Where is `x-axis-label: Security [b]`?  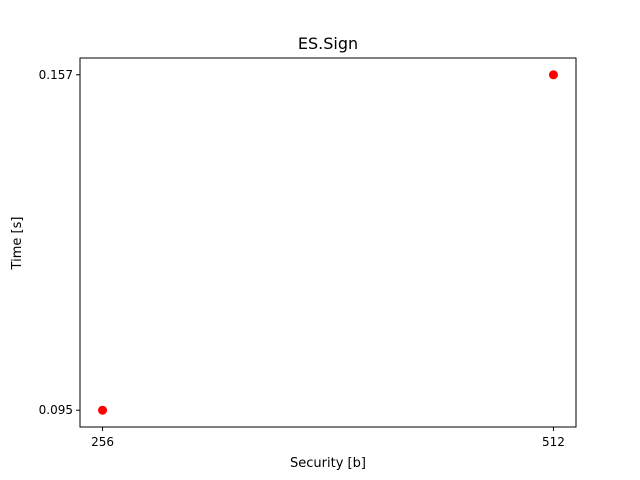
x-axis-label: Security [b] is located at coordinates (328, 463).